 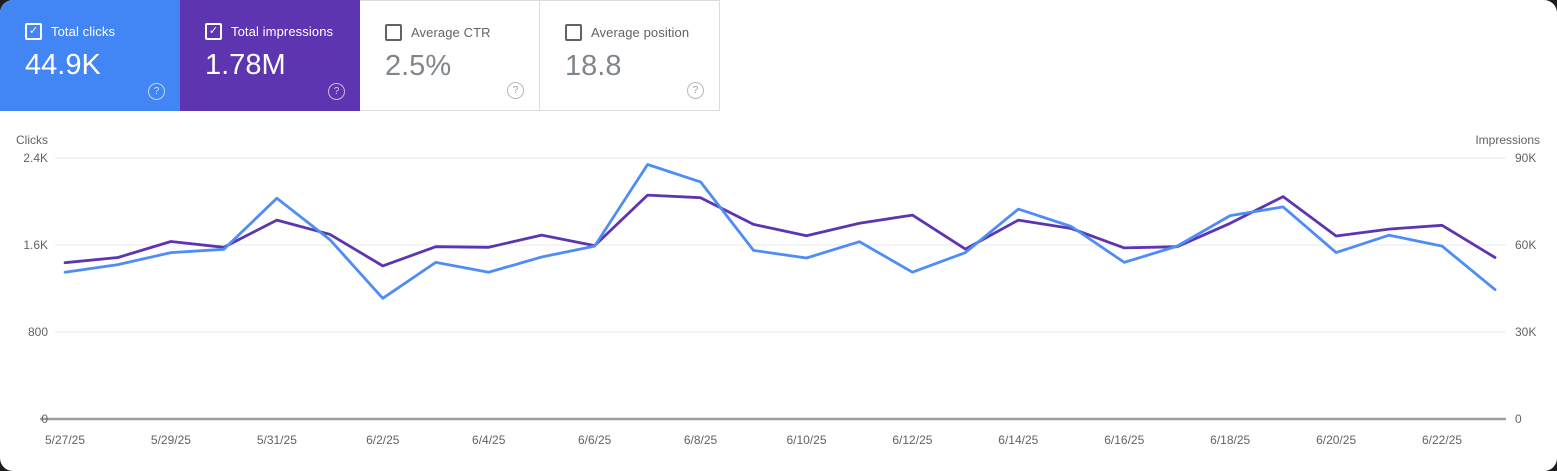 What do you see at coordinates (32, 140) in the screenshot?
I see `left-axis-title: Clicks` at bounding box center [32, 140].